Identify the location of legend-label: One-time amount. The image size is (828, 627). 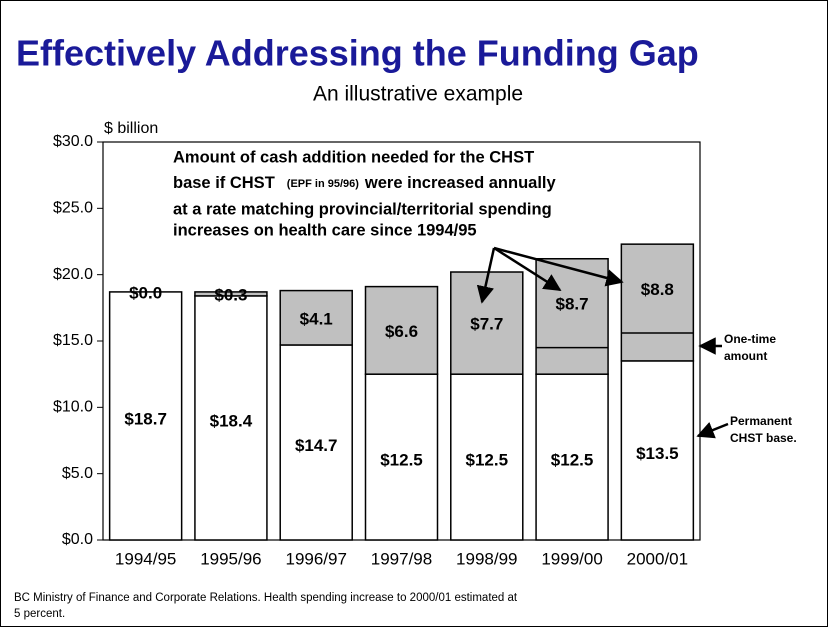
(750, 347).